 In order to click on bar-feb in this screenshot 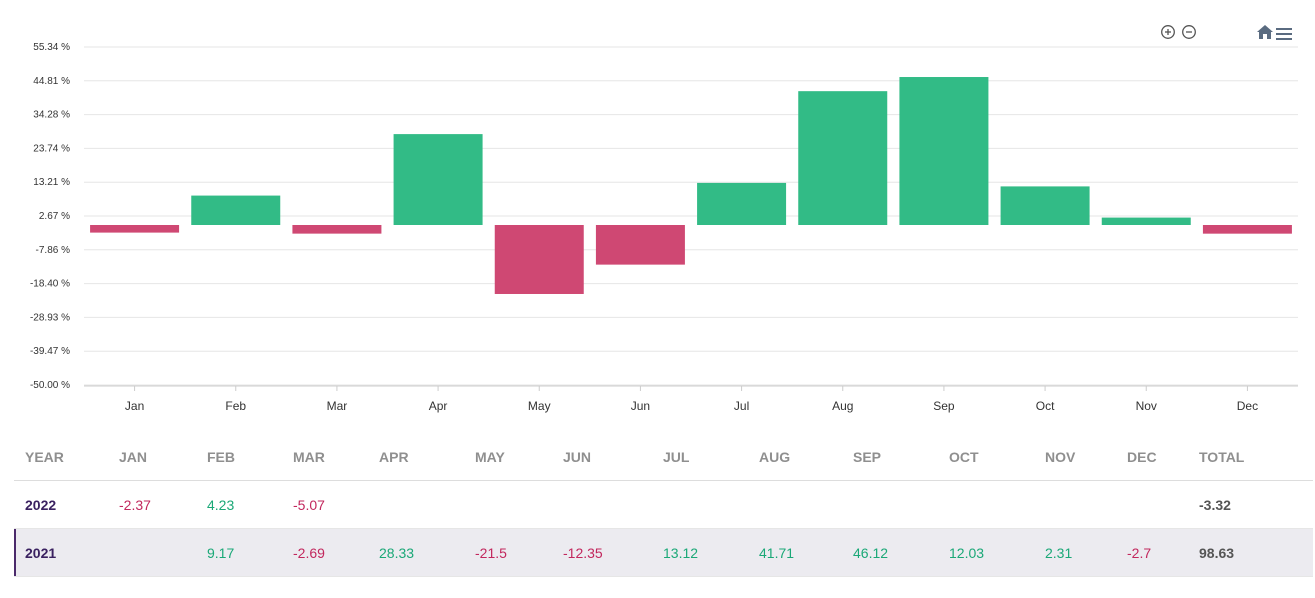, I will do `click(236, 210)`.